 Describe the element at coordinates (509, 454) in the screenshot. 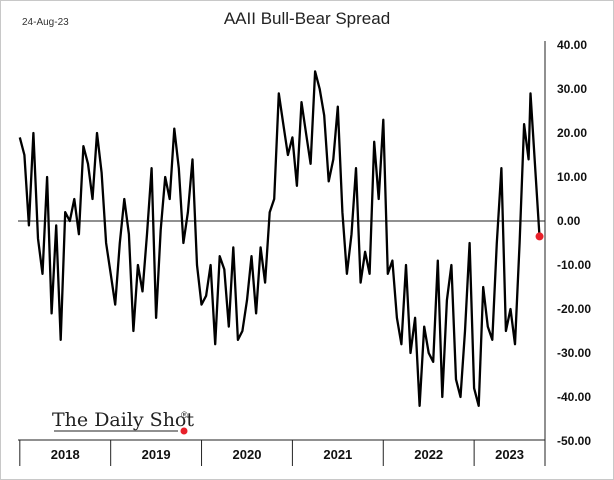

I see `x-tick-label: 2023` at that location.